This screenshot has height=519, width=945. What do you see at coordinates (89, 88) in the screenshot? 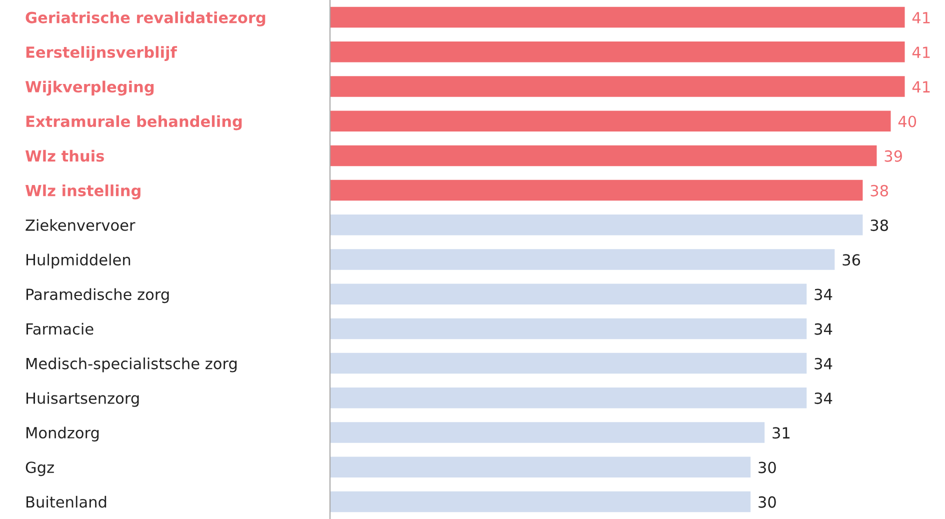
I see `y-tick-label: Wijkverpleging` at bounding box center [89, 88].